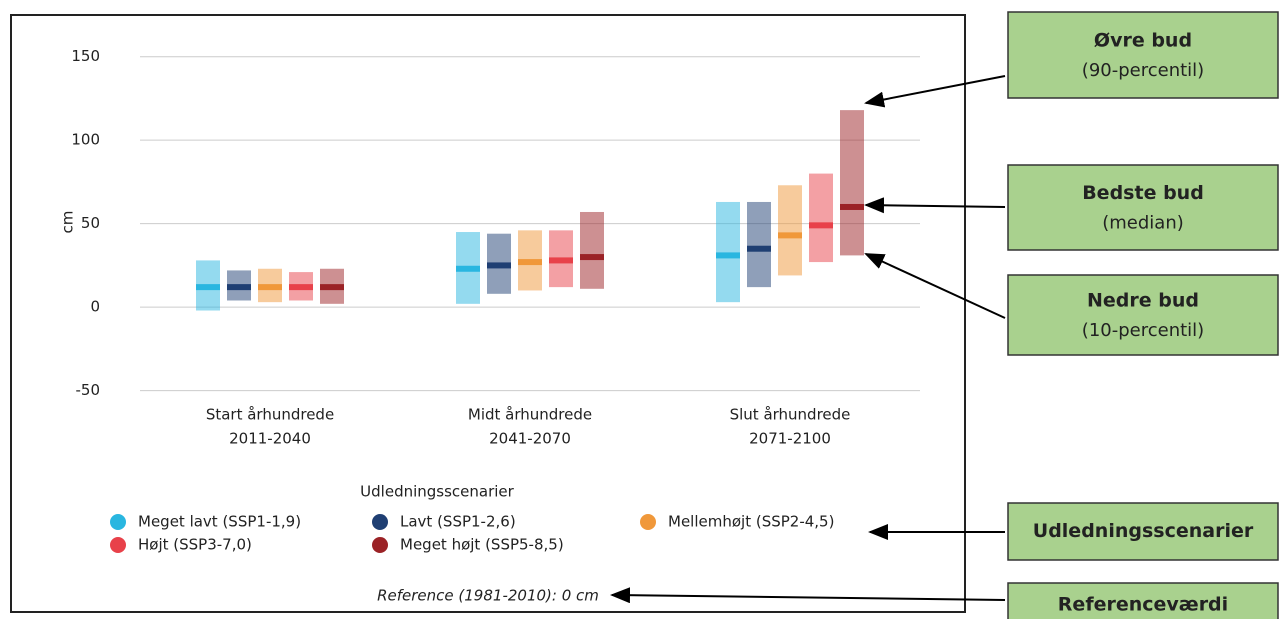  Describe the element at coordinates (1143, 301) in the screenshot. I see `annotation-title: Nedre bud` at that location.